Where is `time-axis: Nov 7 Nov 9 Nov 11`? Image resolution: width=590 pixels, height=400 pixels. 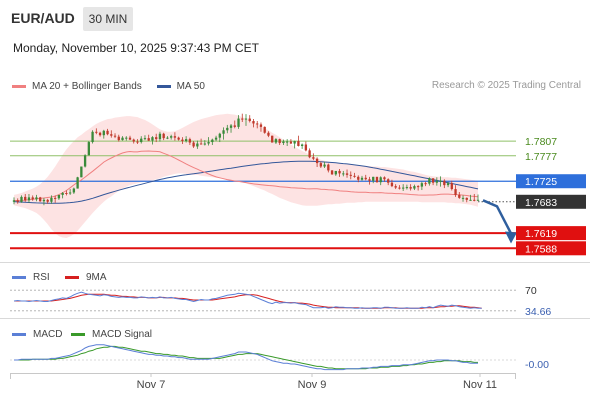
time-axis: Nov 7 Nov 9 Nov 11 is located at coordinates (263, 382).